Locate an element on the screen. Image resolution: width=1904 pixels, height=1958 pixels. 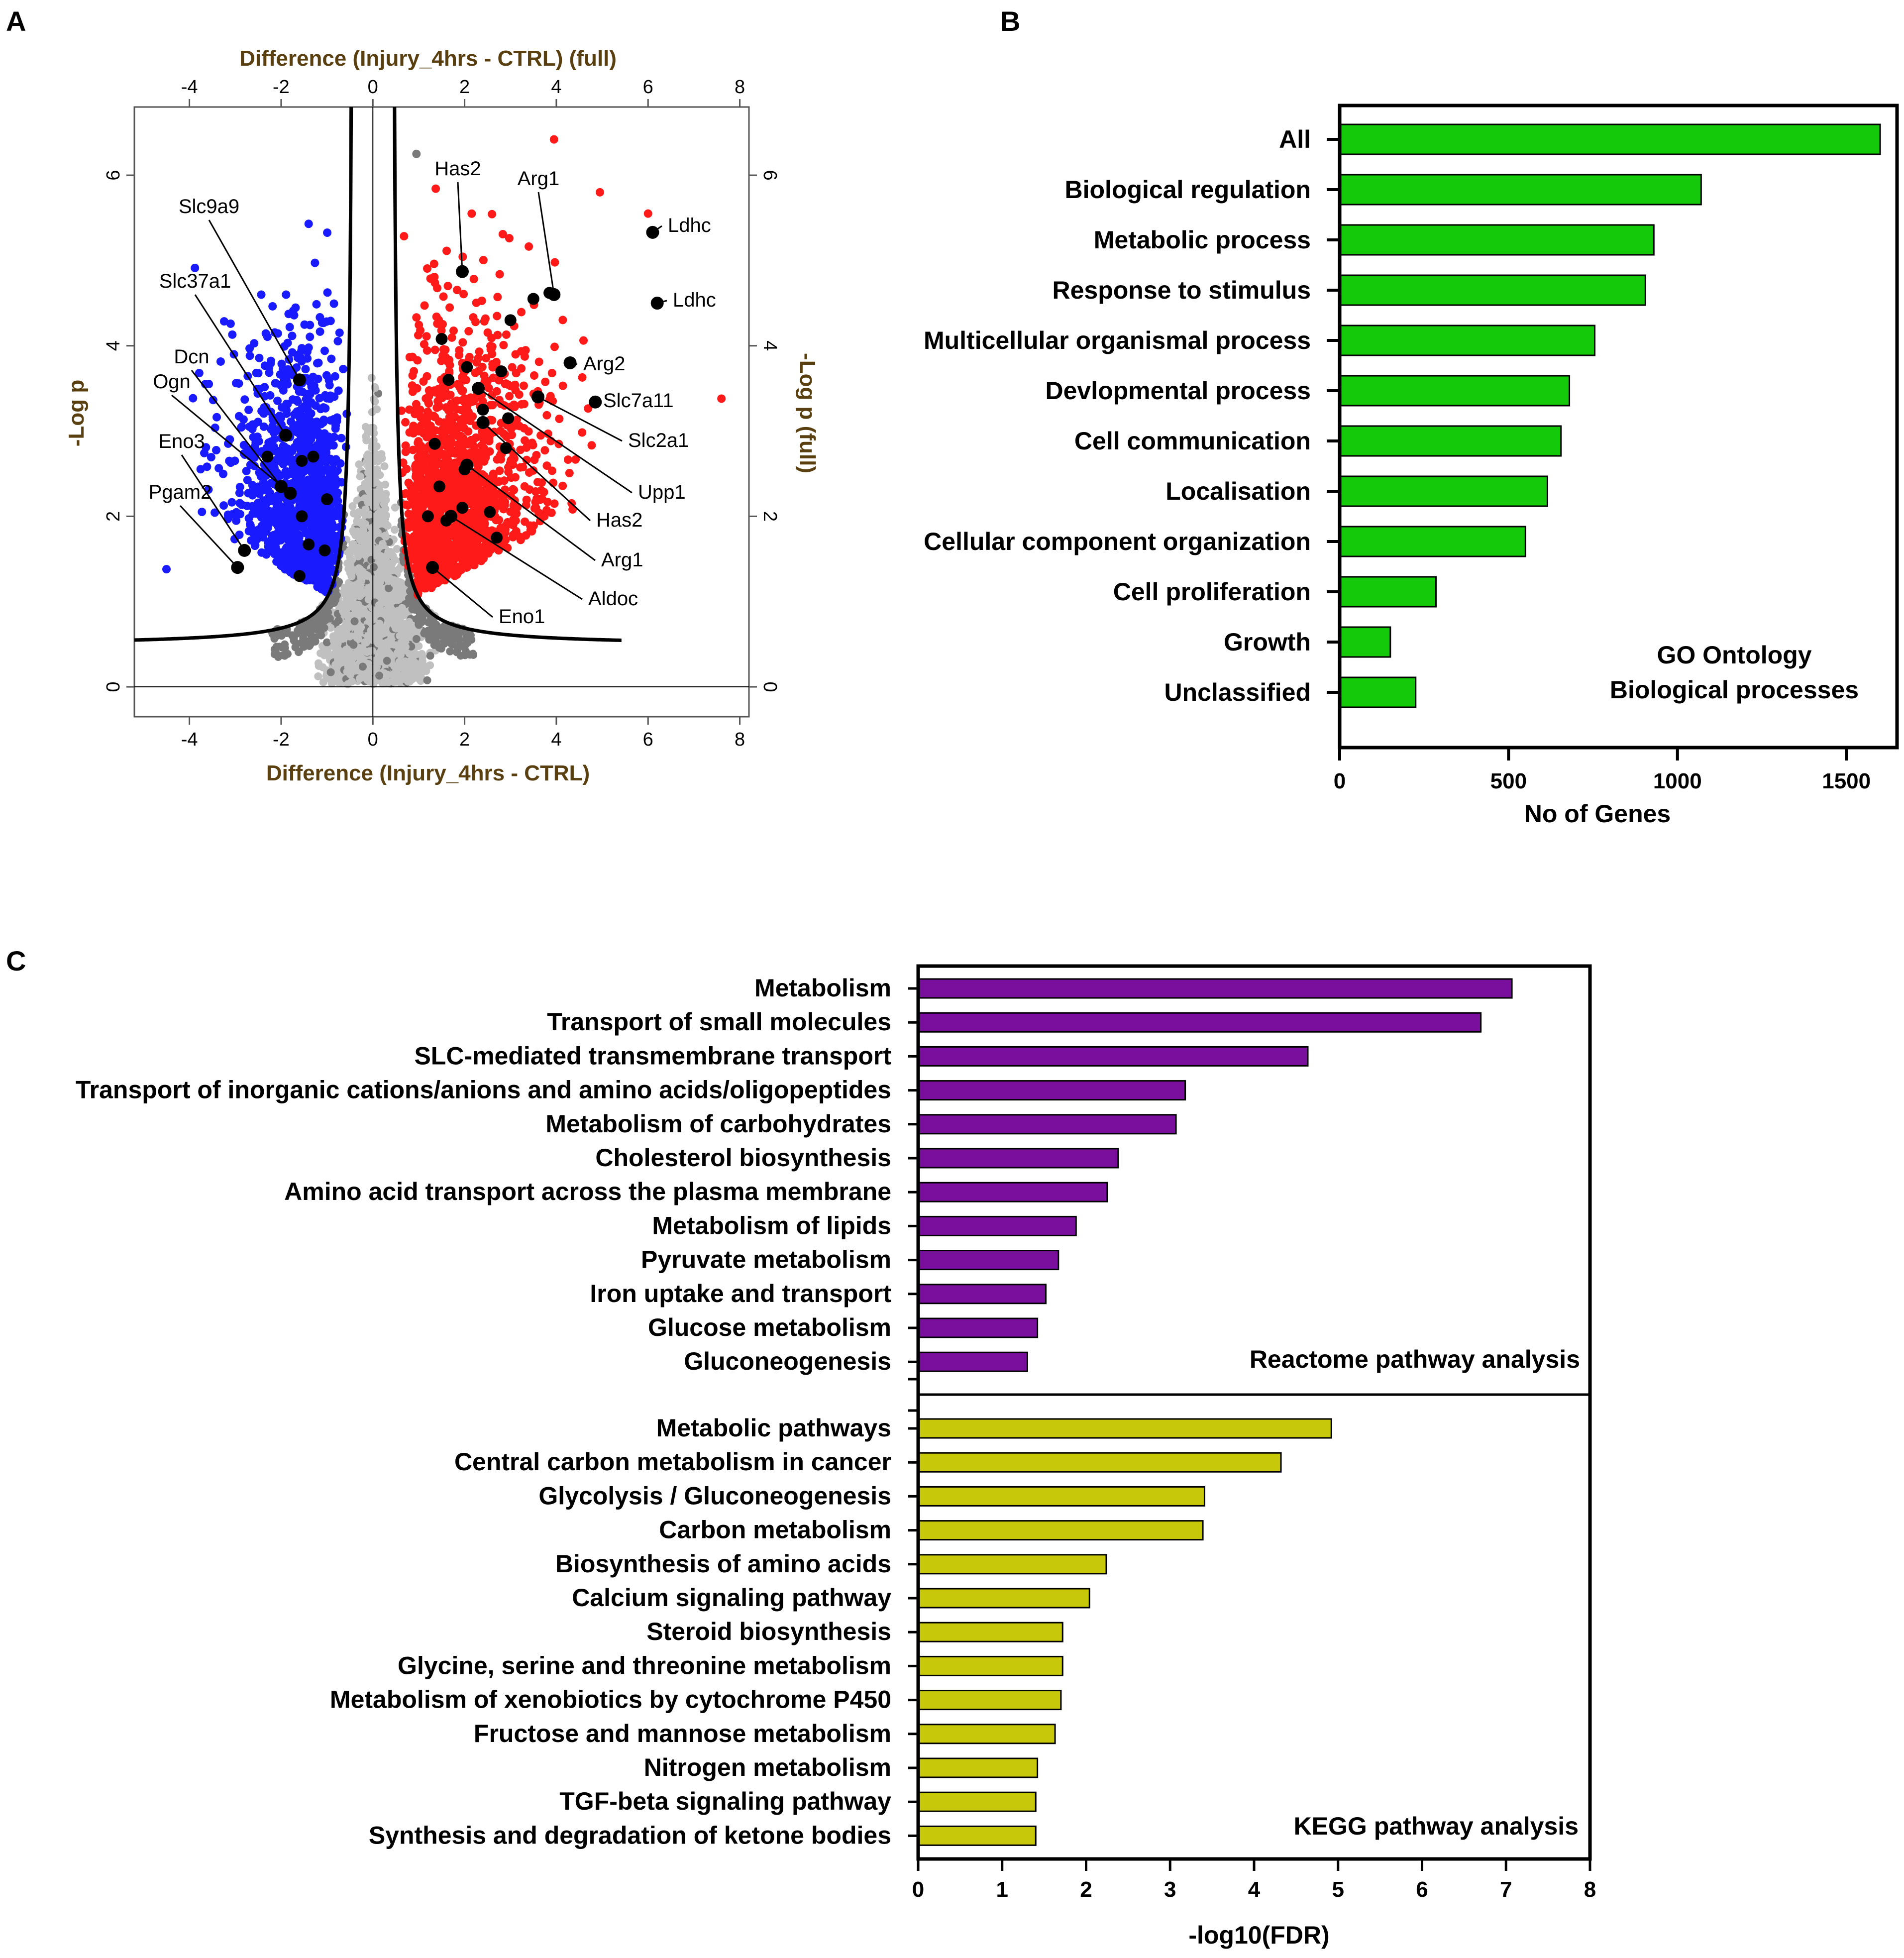
volcano-plot-frame is located at coordinates (441, 412).